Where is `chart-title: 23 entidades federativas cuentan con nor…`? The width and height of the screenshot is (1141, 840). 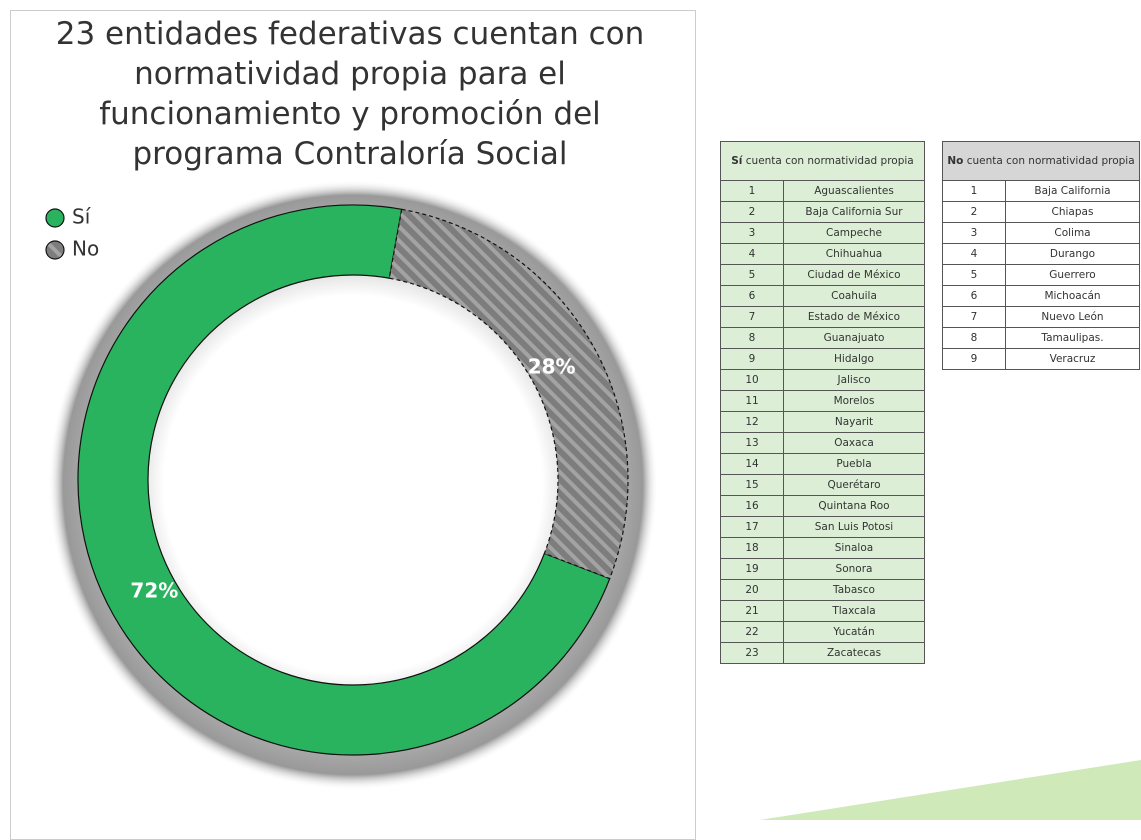 chart-title: 23 entidades federativas cuentan con nor… is located at coordinates (350, 94).